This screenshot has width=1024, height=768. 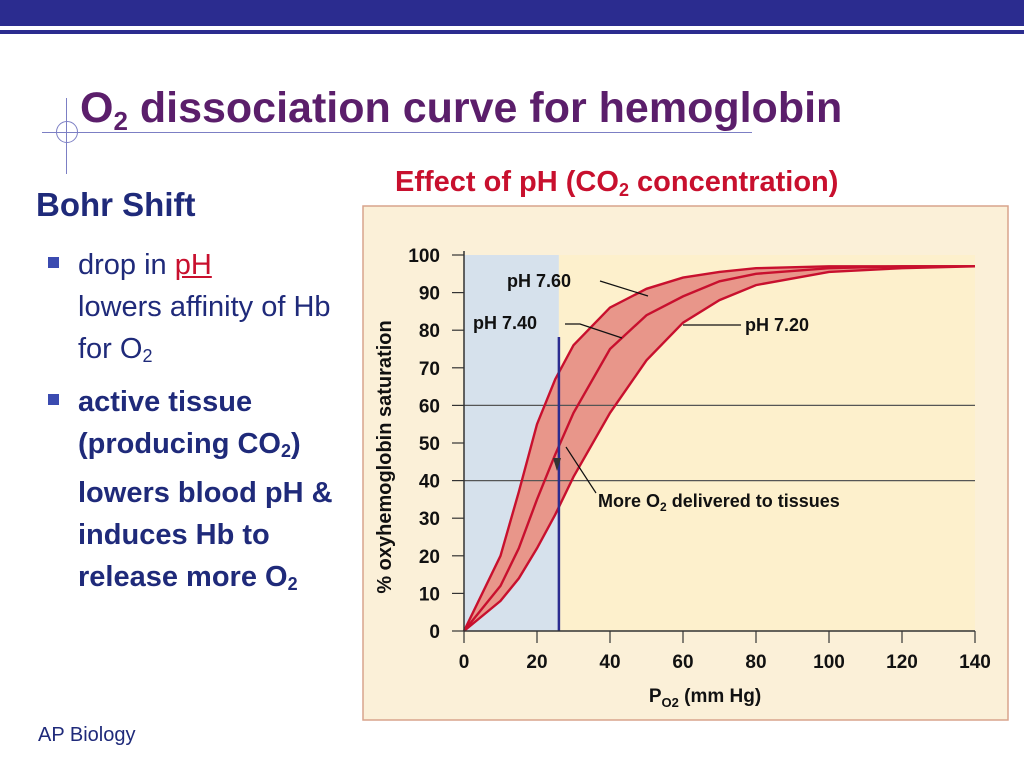 I want to click on y-tick-label-60: 60, so click(x=429, y=406).